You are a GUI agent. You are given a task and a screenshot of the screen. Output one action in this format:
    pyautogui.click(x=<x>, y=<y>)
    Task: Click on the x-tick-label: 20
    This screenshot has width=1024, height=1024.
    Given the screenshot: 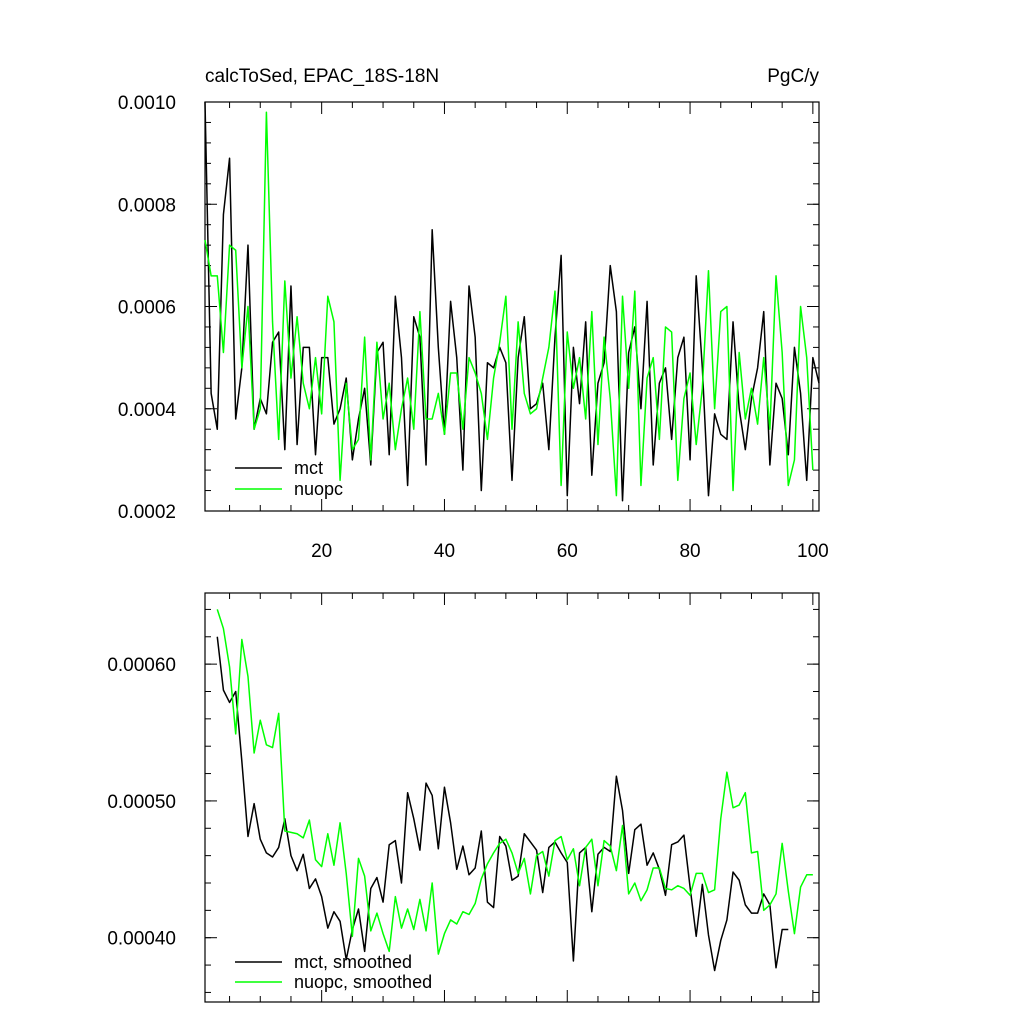 What is the action you would take?
    pyautogui.click(x=321, y=551)
    